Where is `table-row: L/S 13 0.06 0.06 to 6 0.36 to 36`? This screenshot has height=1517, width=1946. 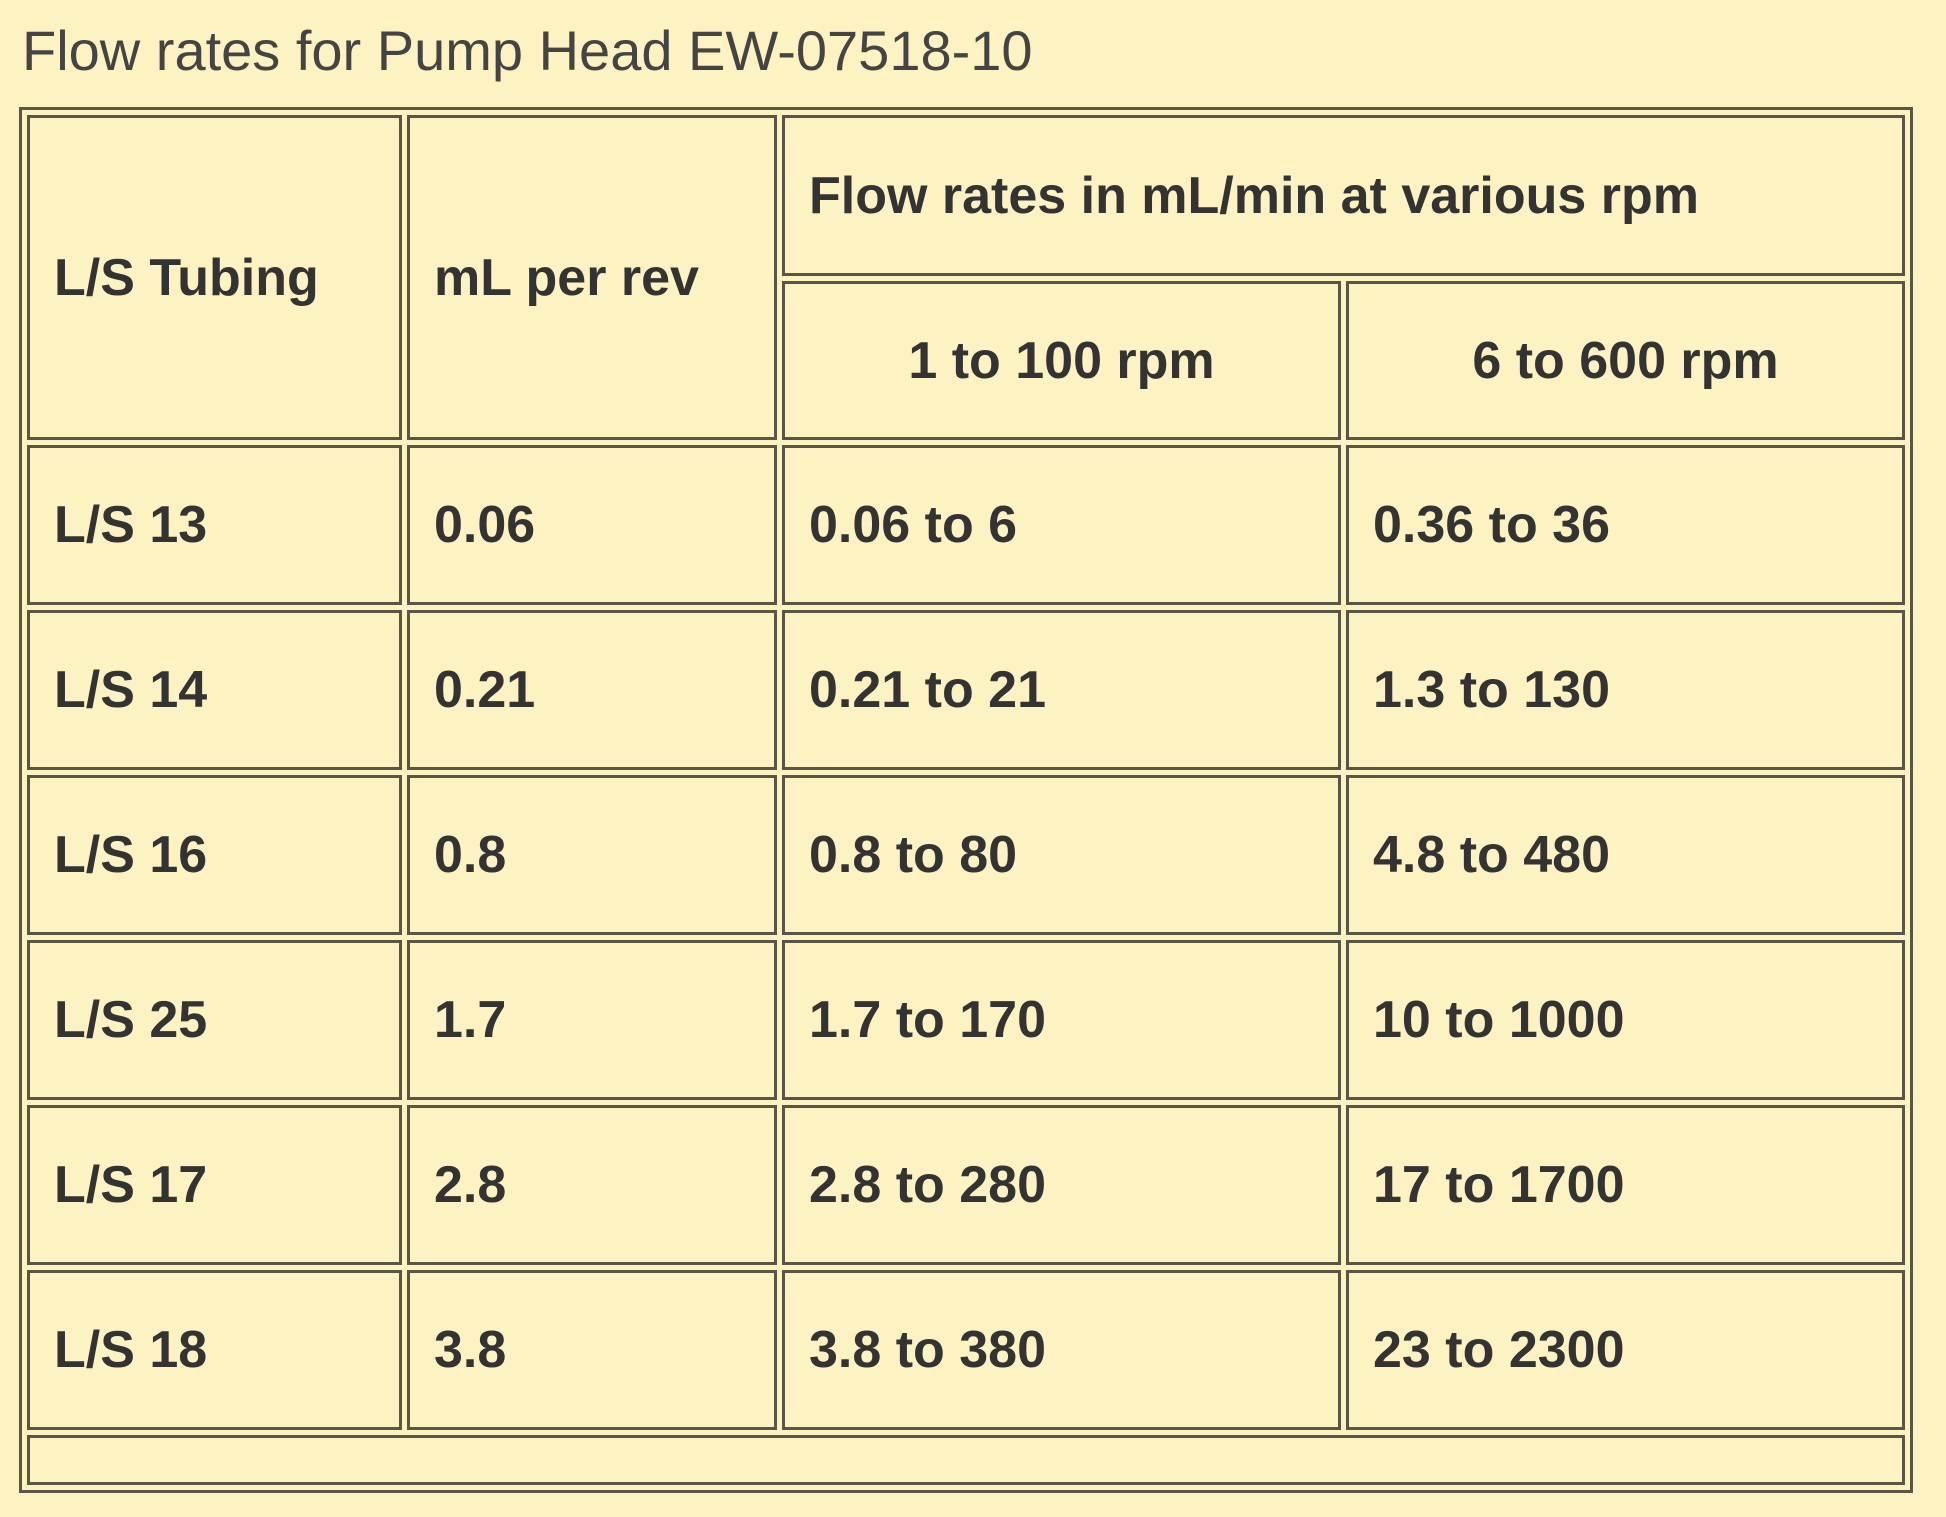
table-row: L/S 13 0.06 0.06 to 6 0.36 to 36 is located at coordinates (966, 525).